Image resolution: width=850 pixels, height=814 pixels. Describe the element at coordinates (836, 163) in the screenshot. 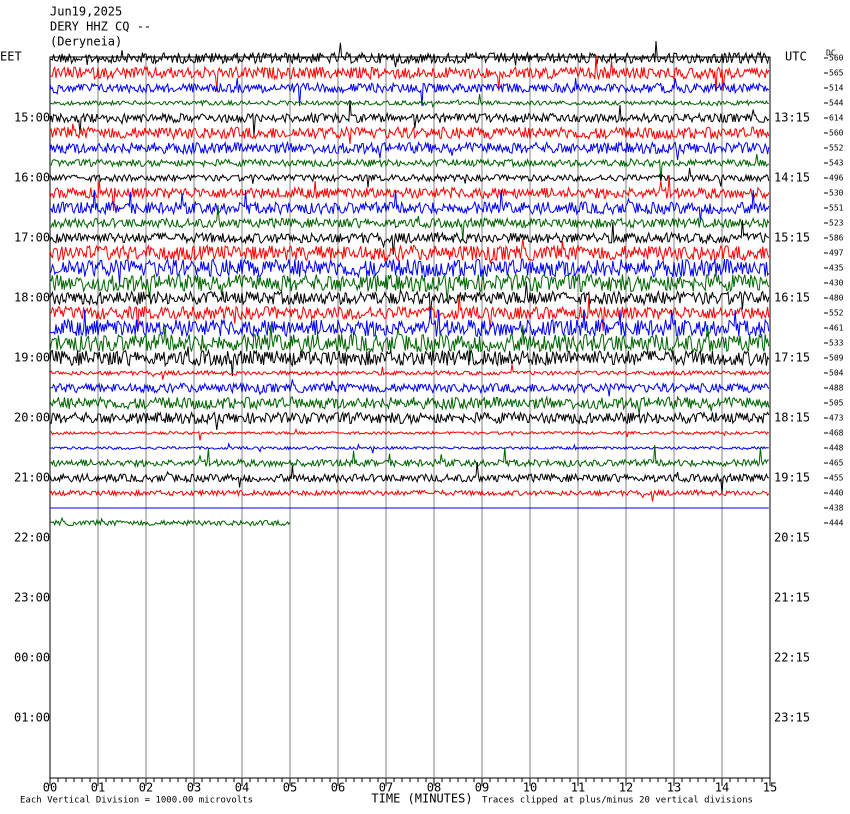

I see `dc-offset: 543` at that location.